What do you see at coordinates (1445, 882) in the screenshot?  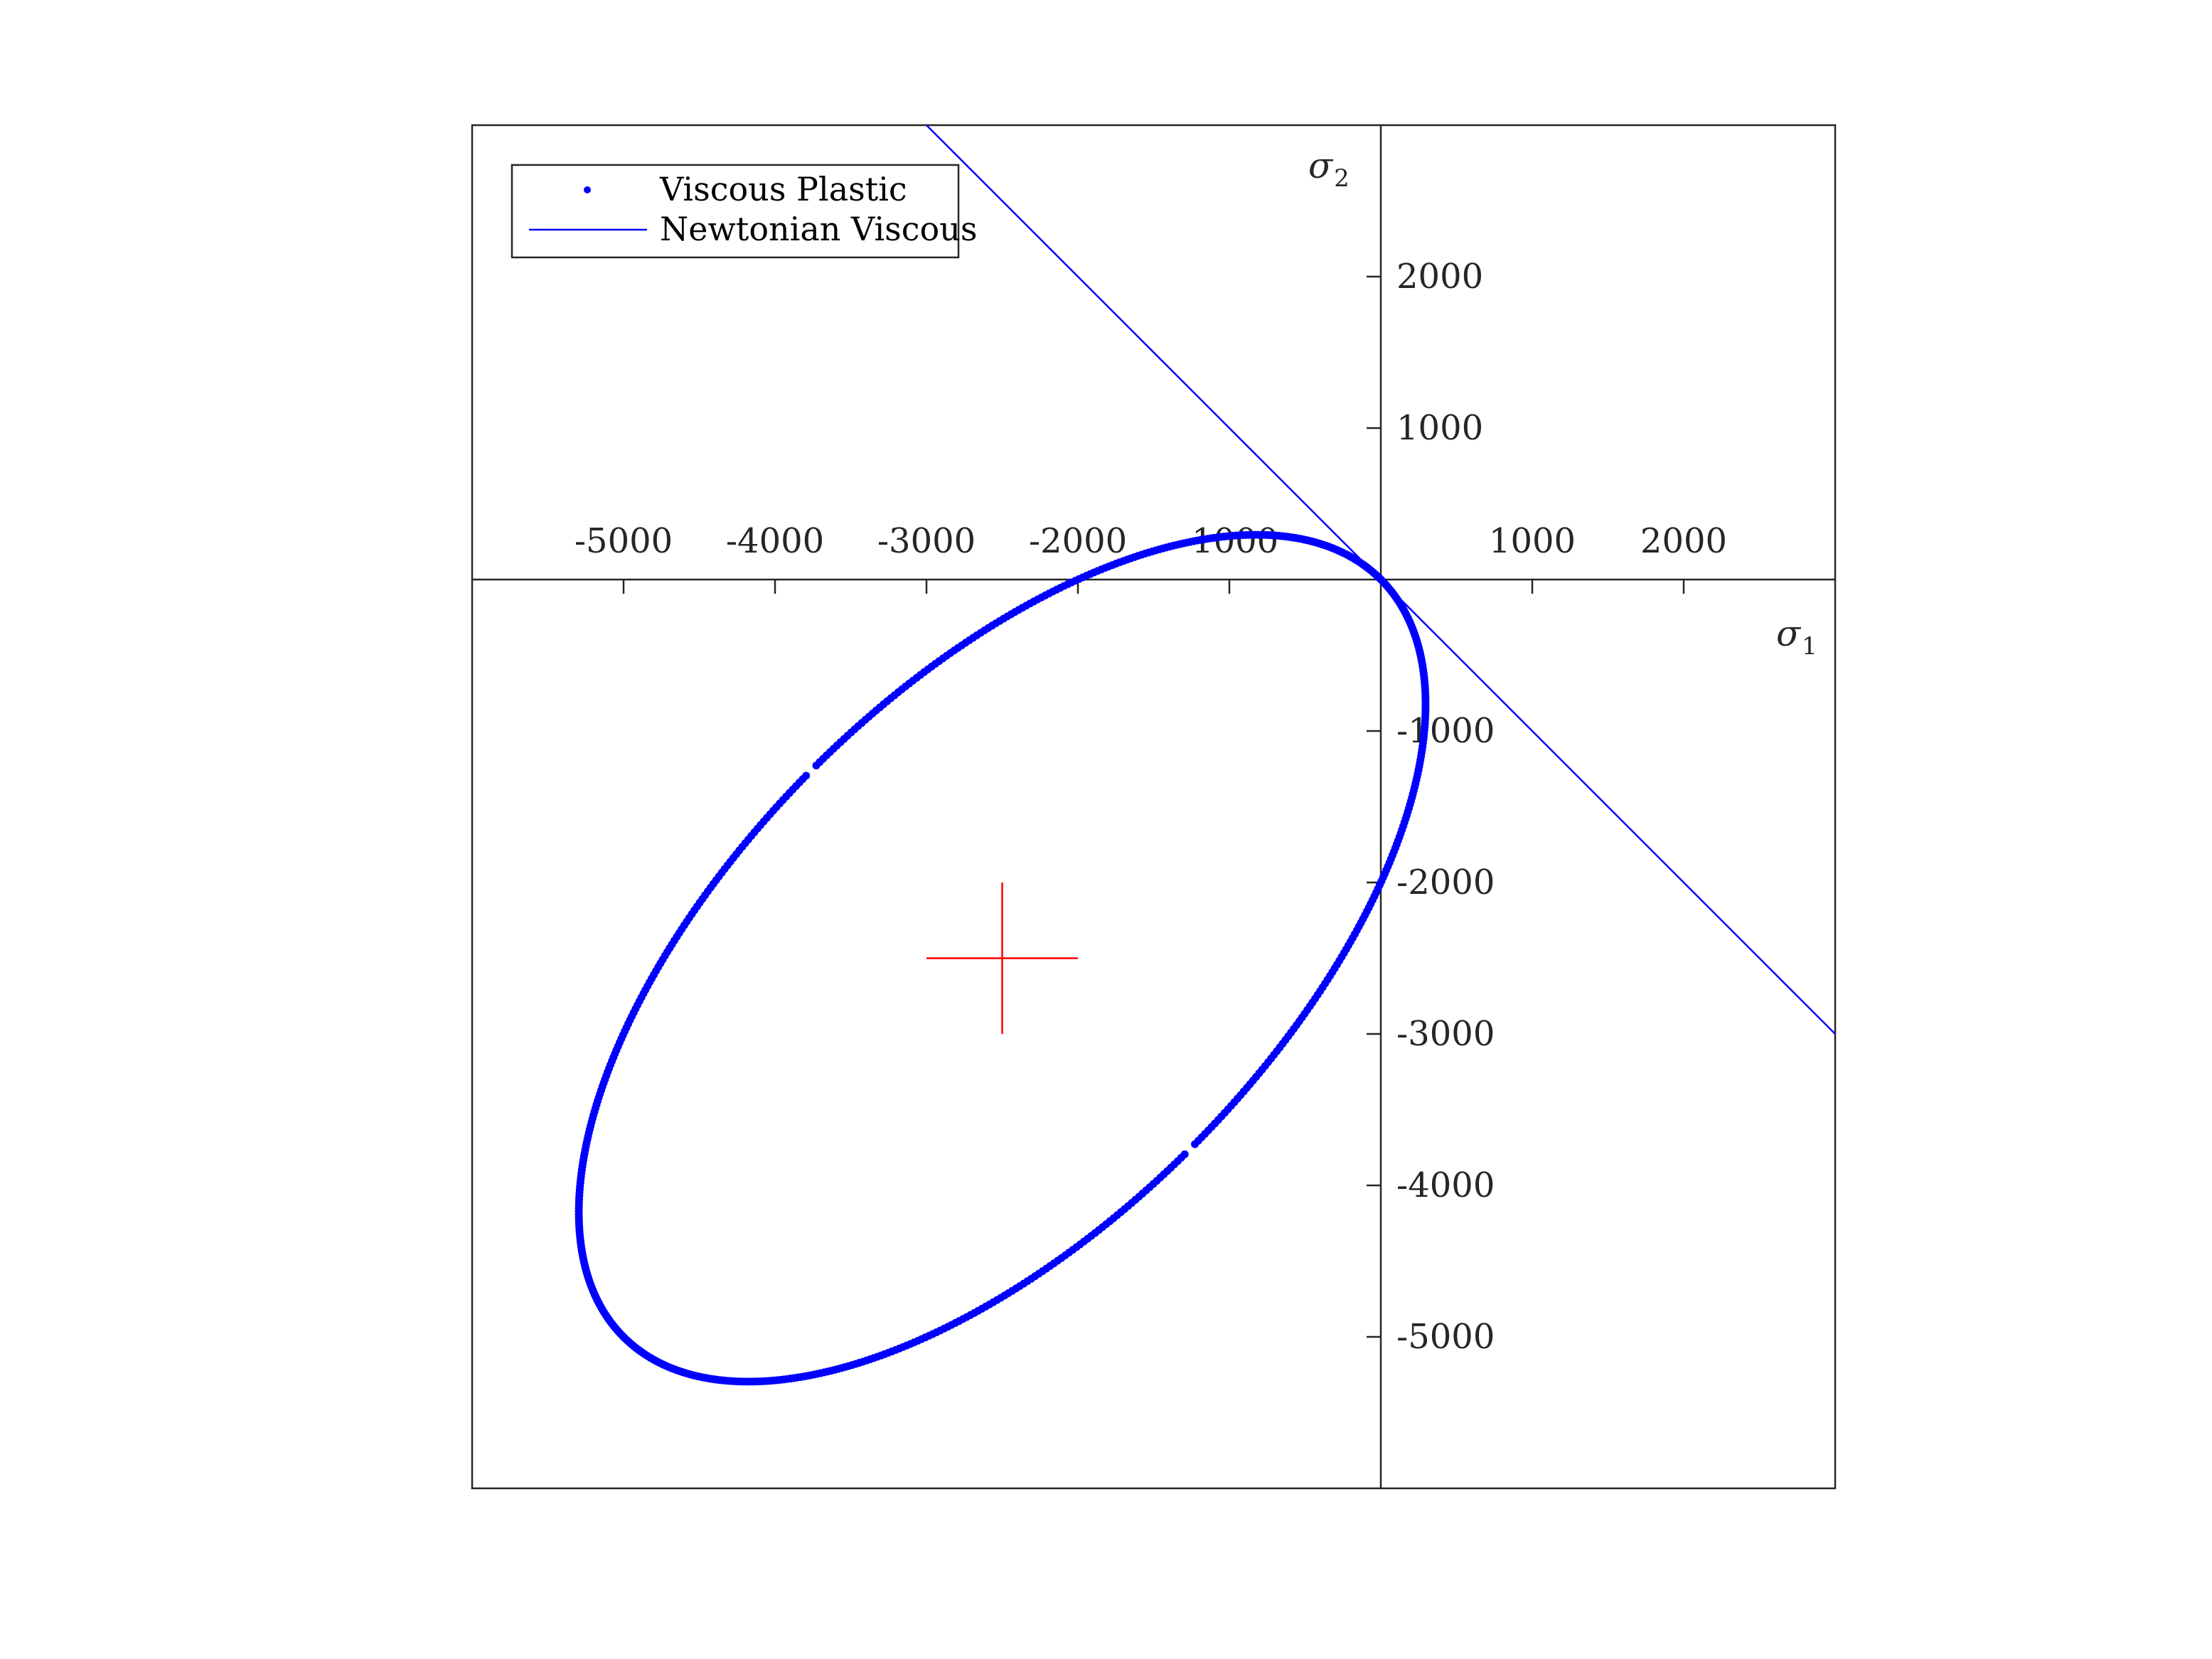 I see `y-tick-label: -2000` at bounding box center [1445, 882].